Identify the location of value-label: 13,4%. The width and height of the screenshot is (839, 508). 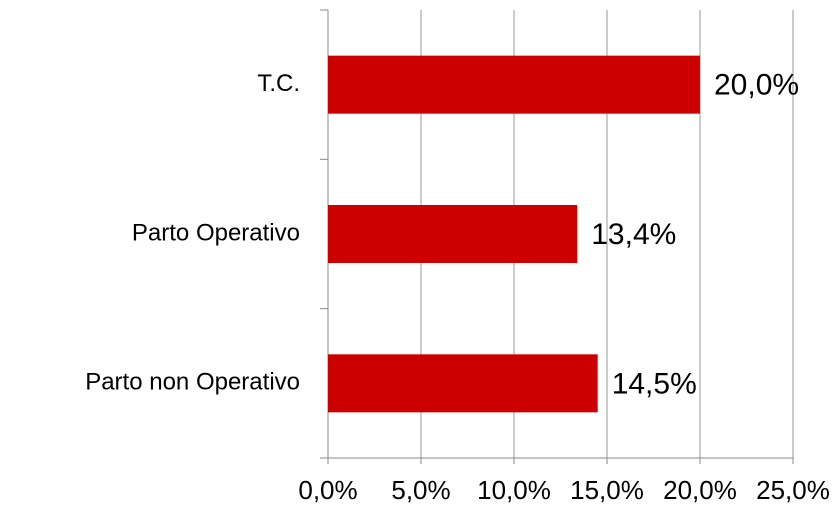
(633, 234).